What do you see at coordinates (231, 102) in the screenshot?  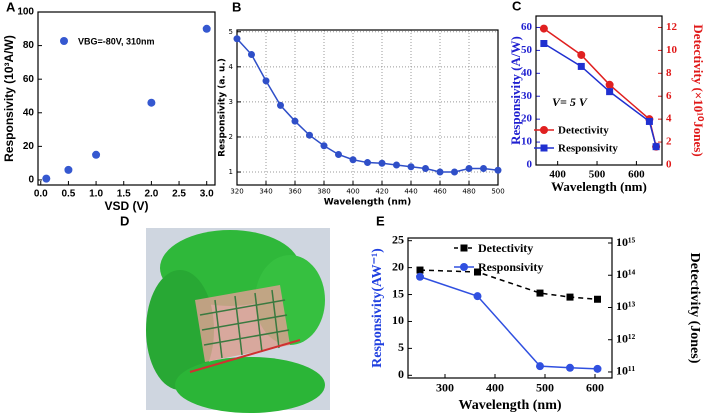 I see `y-tick-label: 3` at bounding box center [231, 102].